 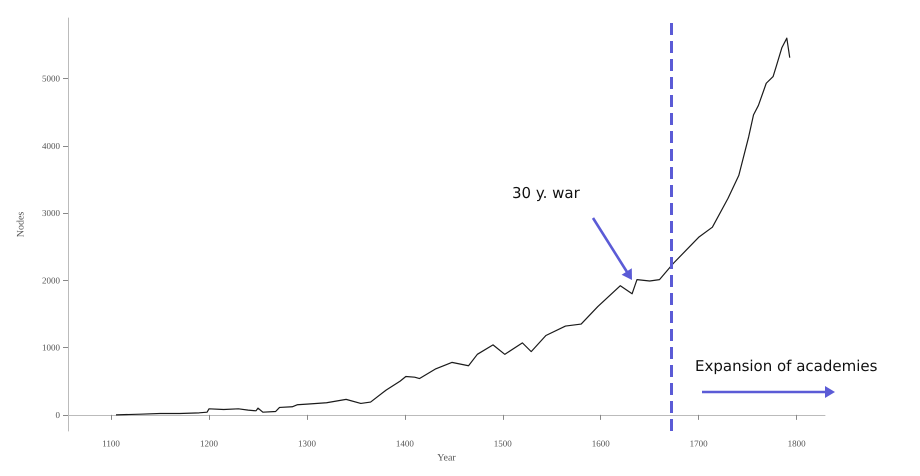 What do you see at coordinates (601, 443) in the screenshot?
I see `x-tick-label: 1600` at bounding box center [601, 443].